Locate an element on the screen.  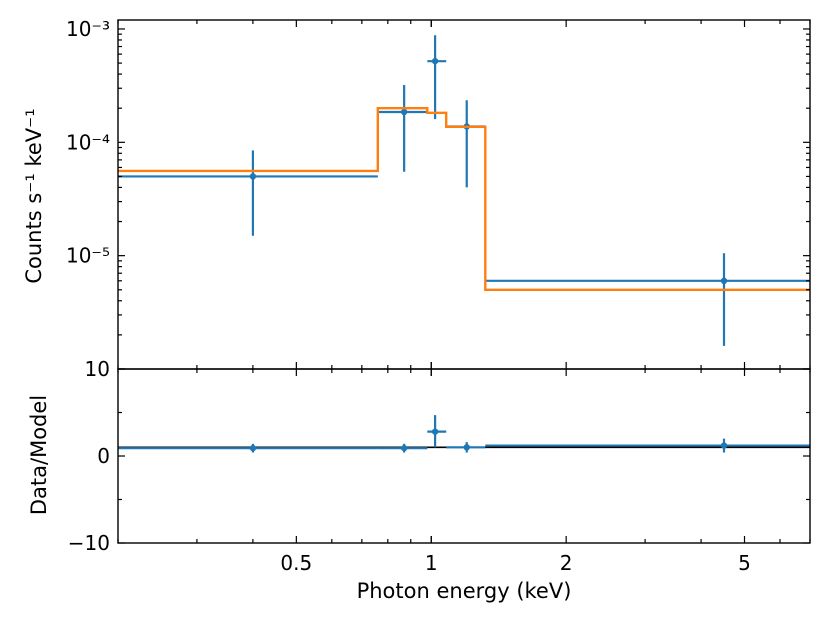
y-tick-label-top: 10⁻⁵ is located at coordinates (88, 256).